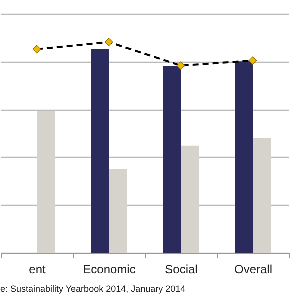 This screenshot has height=300, width=300. What do you see at coordinates (38, 269) in the screenshot?
I see `x-tick-label: ent` at bounding box center [38, 269].